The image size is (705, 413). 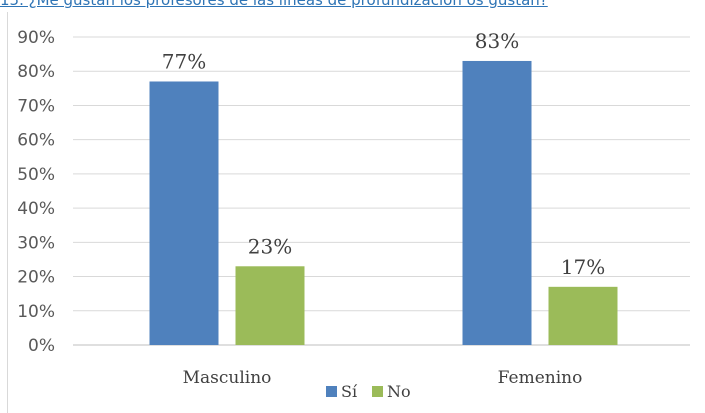 I want to click on data-label: 77%, so click(x=184, y=61).